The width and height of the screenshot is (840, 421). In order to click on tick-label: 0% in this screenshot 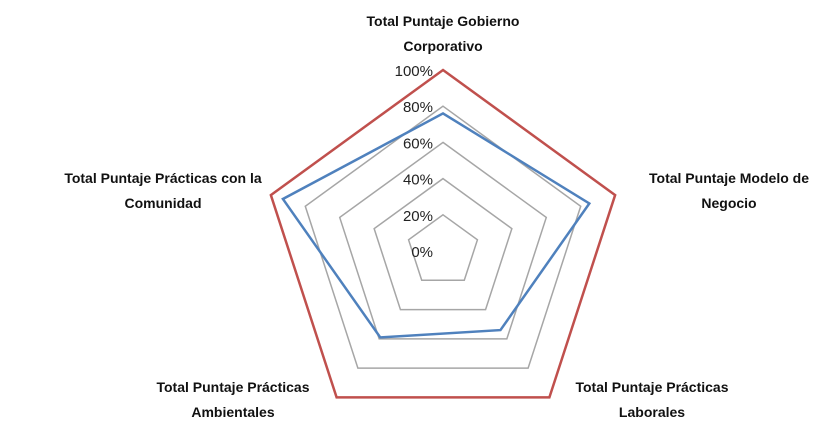, I will do `click(422, 252)`.